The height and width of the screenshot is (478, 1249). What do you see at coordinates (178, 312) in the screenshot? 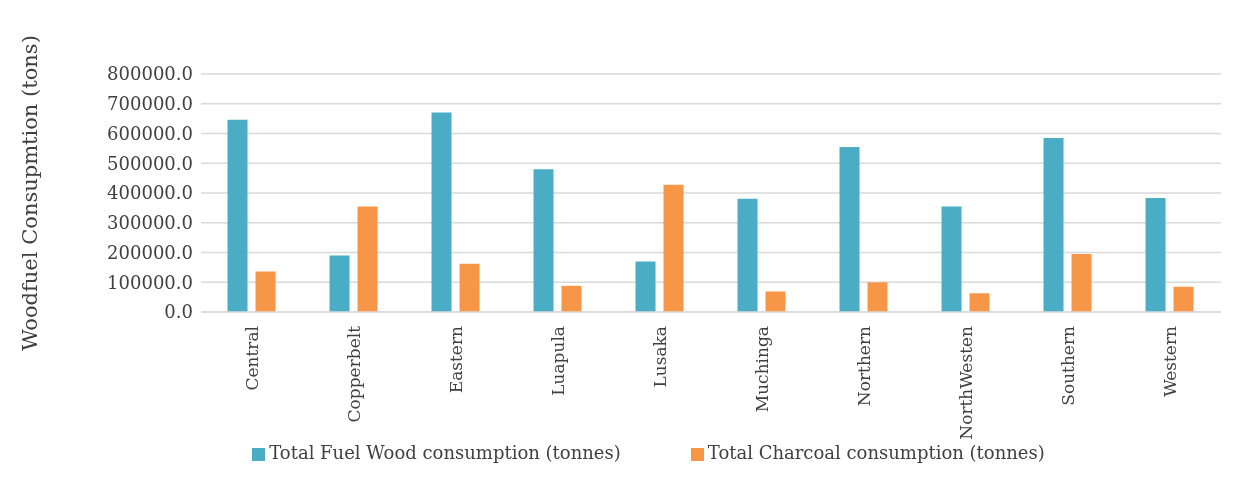
I see `y-tick-label: 0.0` at bounding box center [178, 312].